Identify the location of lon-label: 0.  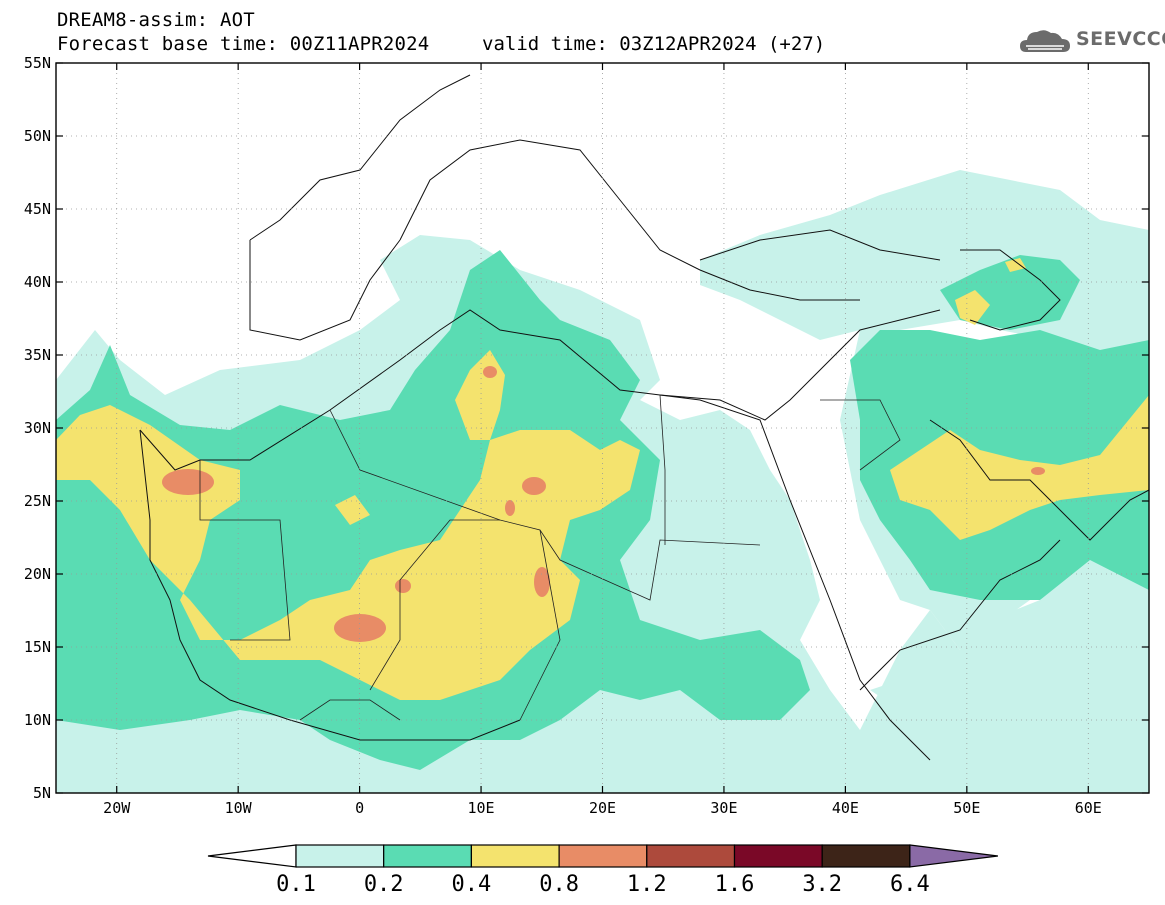
(359, 808).